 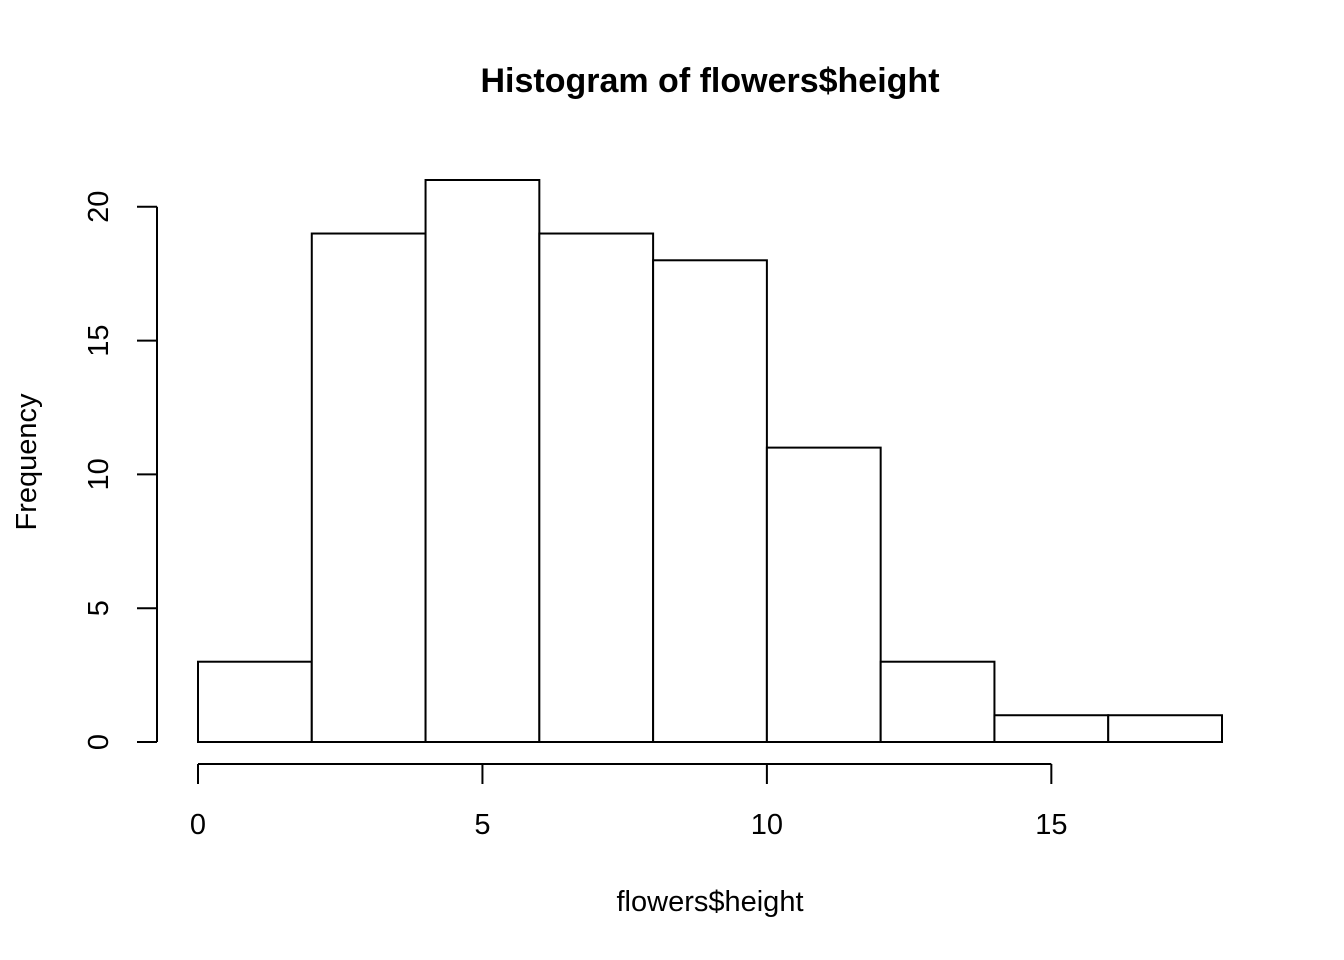 What do you see at coordinates (99, 207) in the screenshot?
I see `y-tick-label: 20` at bounding box center [99, 207].